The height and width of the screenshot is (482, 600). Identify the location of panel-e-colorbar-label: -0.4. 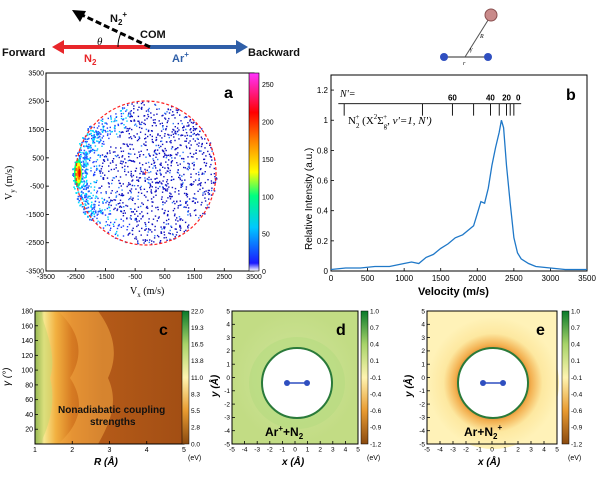
(577, 394).